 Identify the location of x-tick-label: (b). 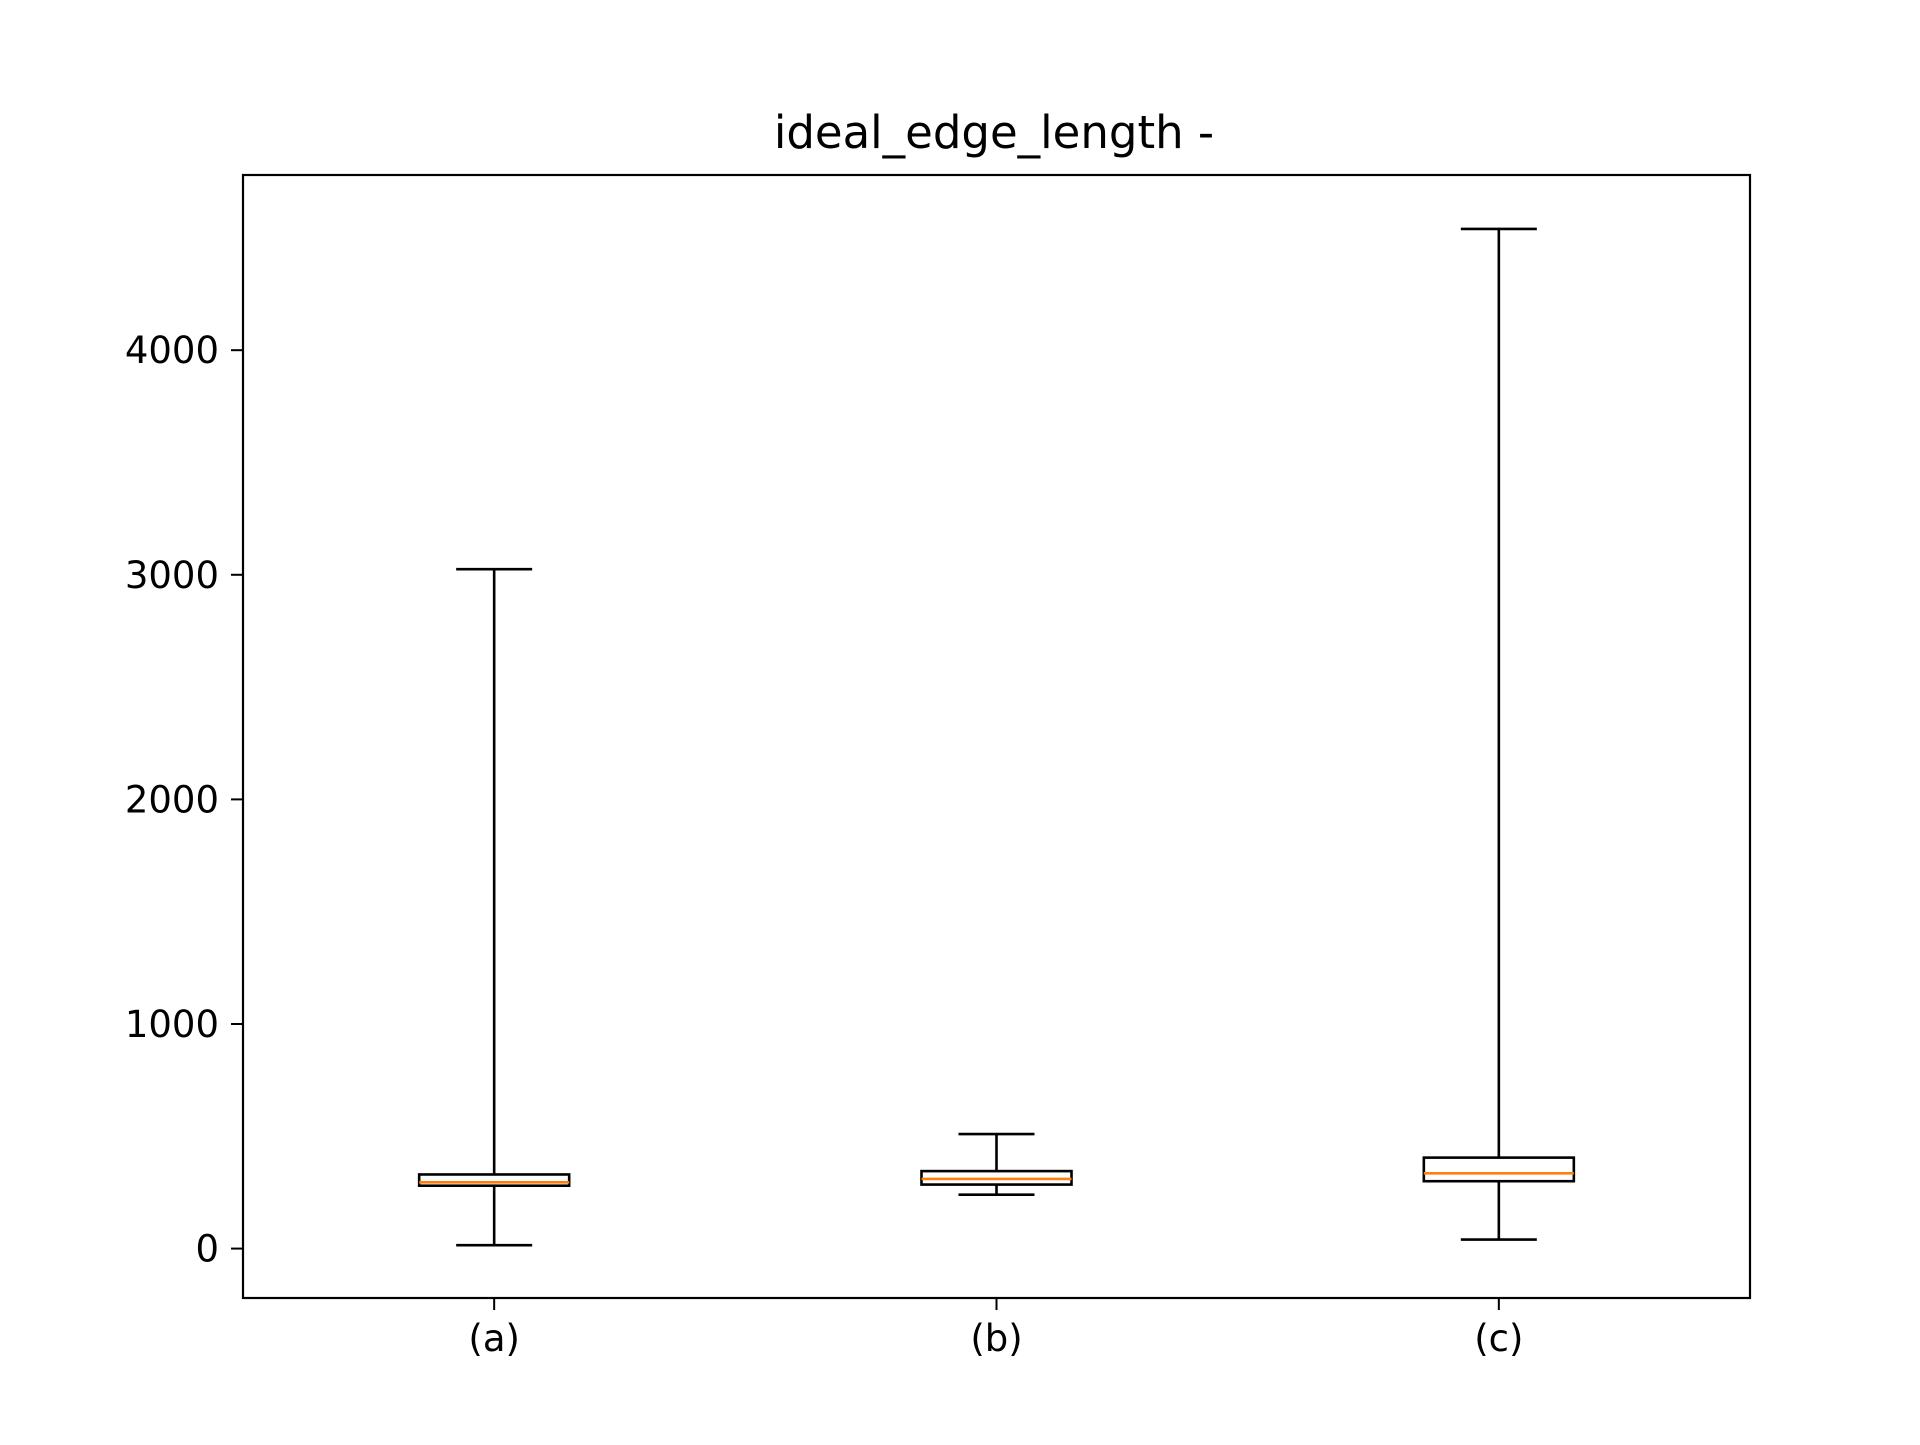
(996, 1338).